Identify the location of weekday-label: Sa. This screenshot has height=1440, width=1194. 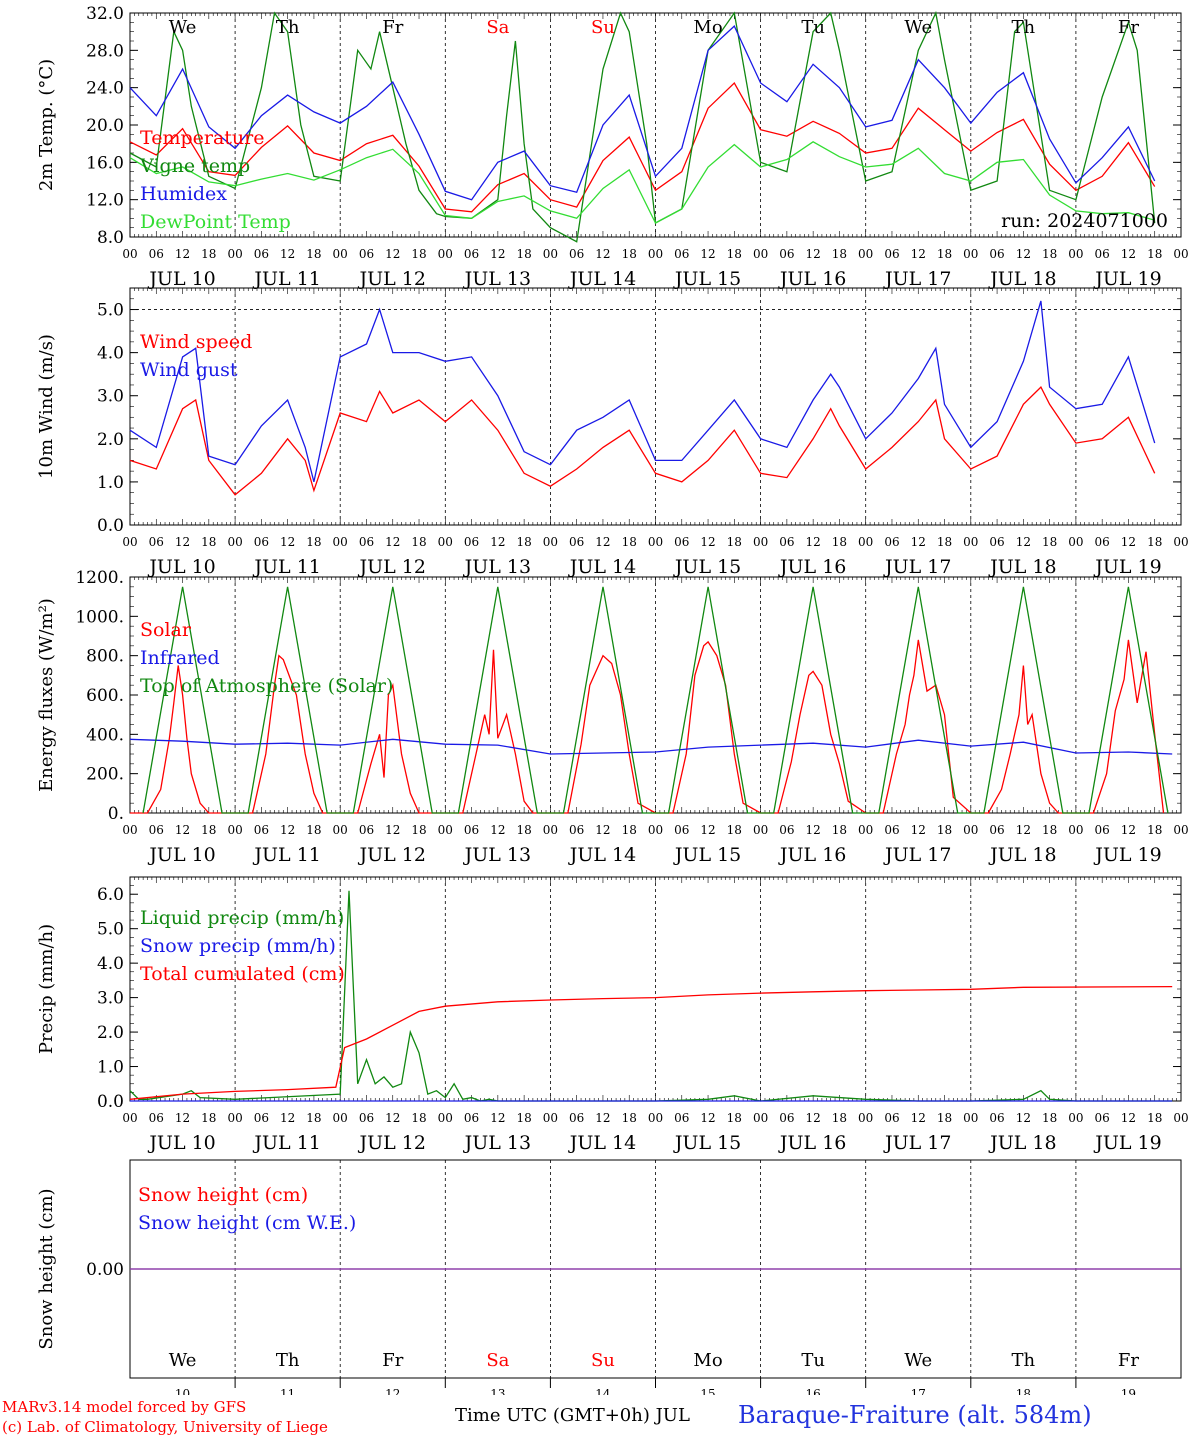
(497, 27).